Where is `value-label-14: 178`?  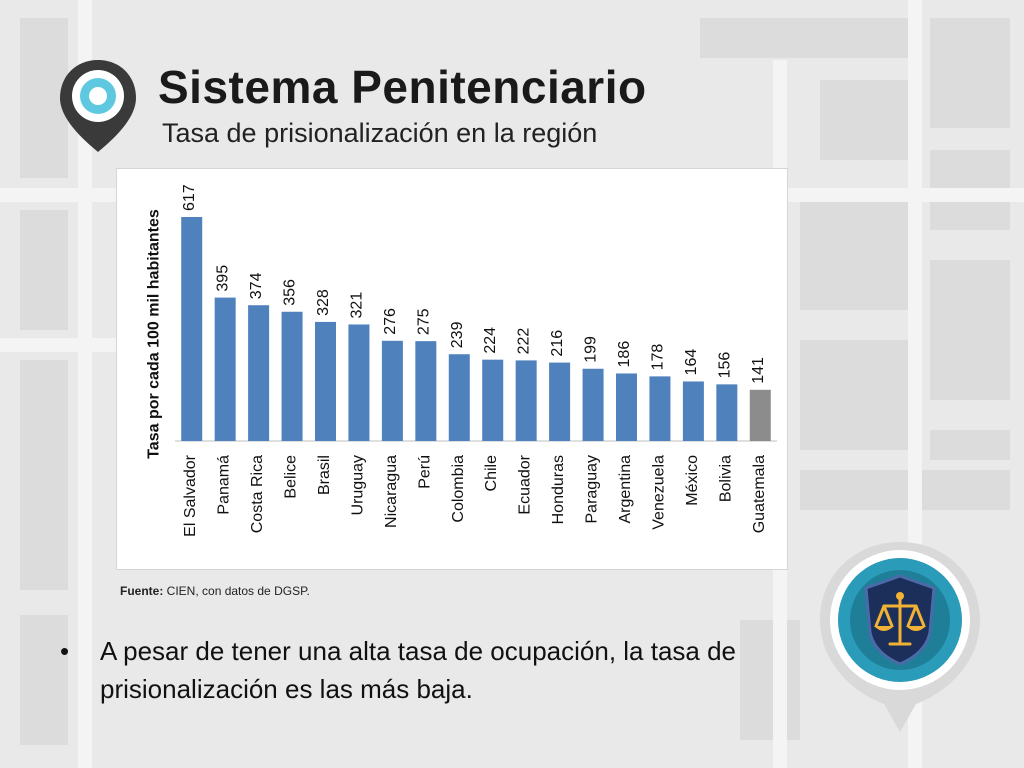 value-label-14: 178 is located at coordinates (657, 357).